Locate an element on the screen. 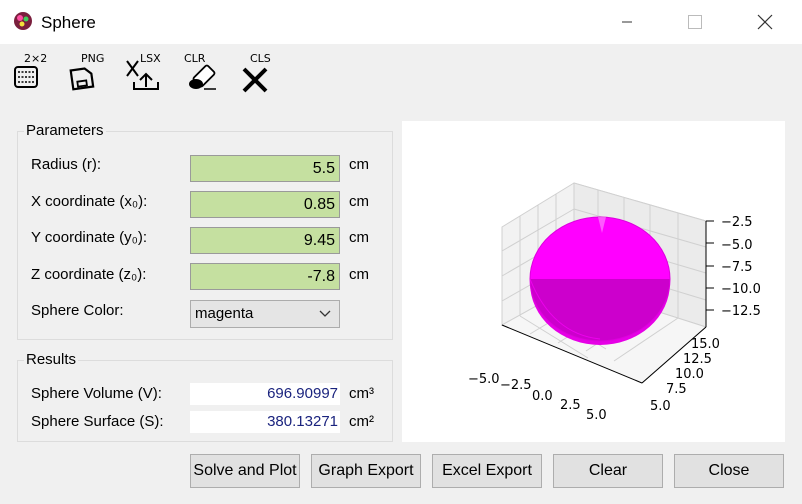 The height and width of the screenshot is (504, 802). results-group is located at coordinates (205, 401).